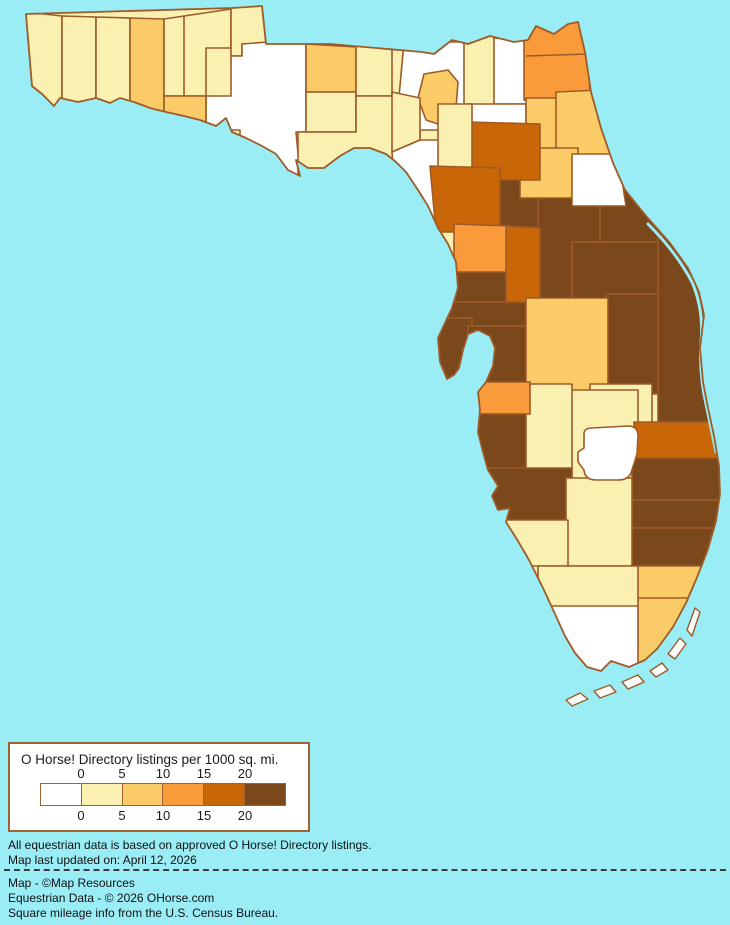 This screenshot has width=730, height=925. What do you see at coordinates (163, 773) in the screenshot?
I see `legend-tick-top-2: 10` at bounding box center [163, 773].